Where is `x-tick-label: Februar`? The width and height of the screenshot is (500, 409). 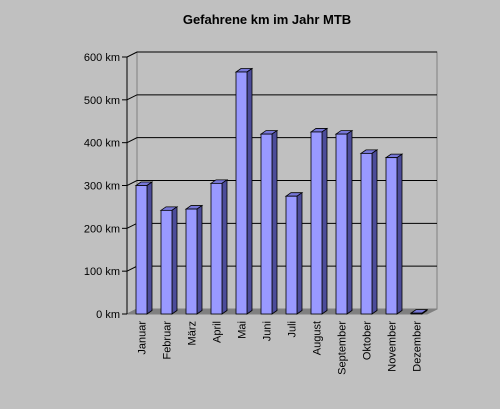 x-tick-label: Februar is located at coordinates (167, 340).